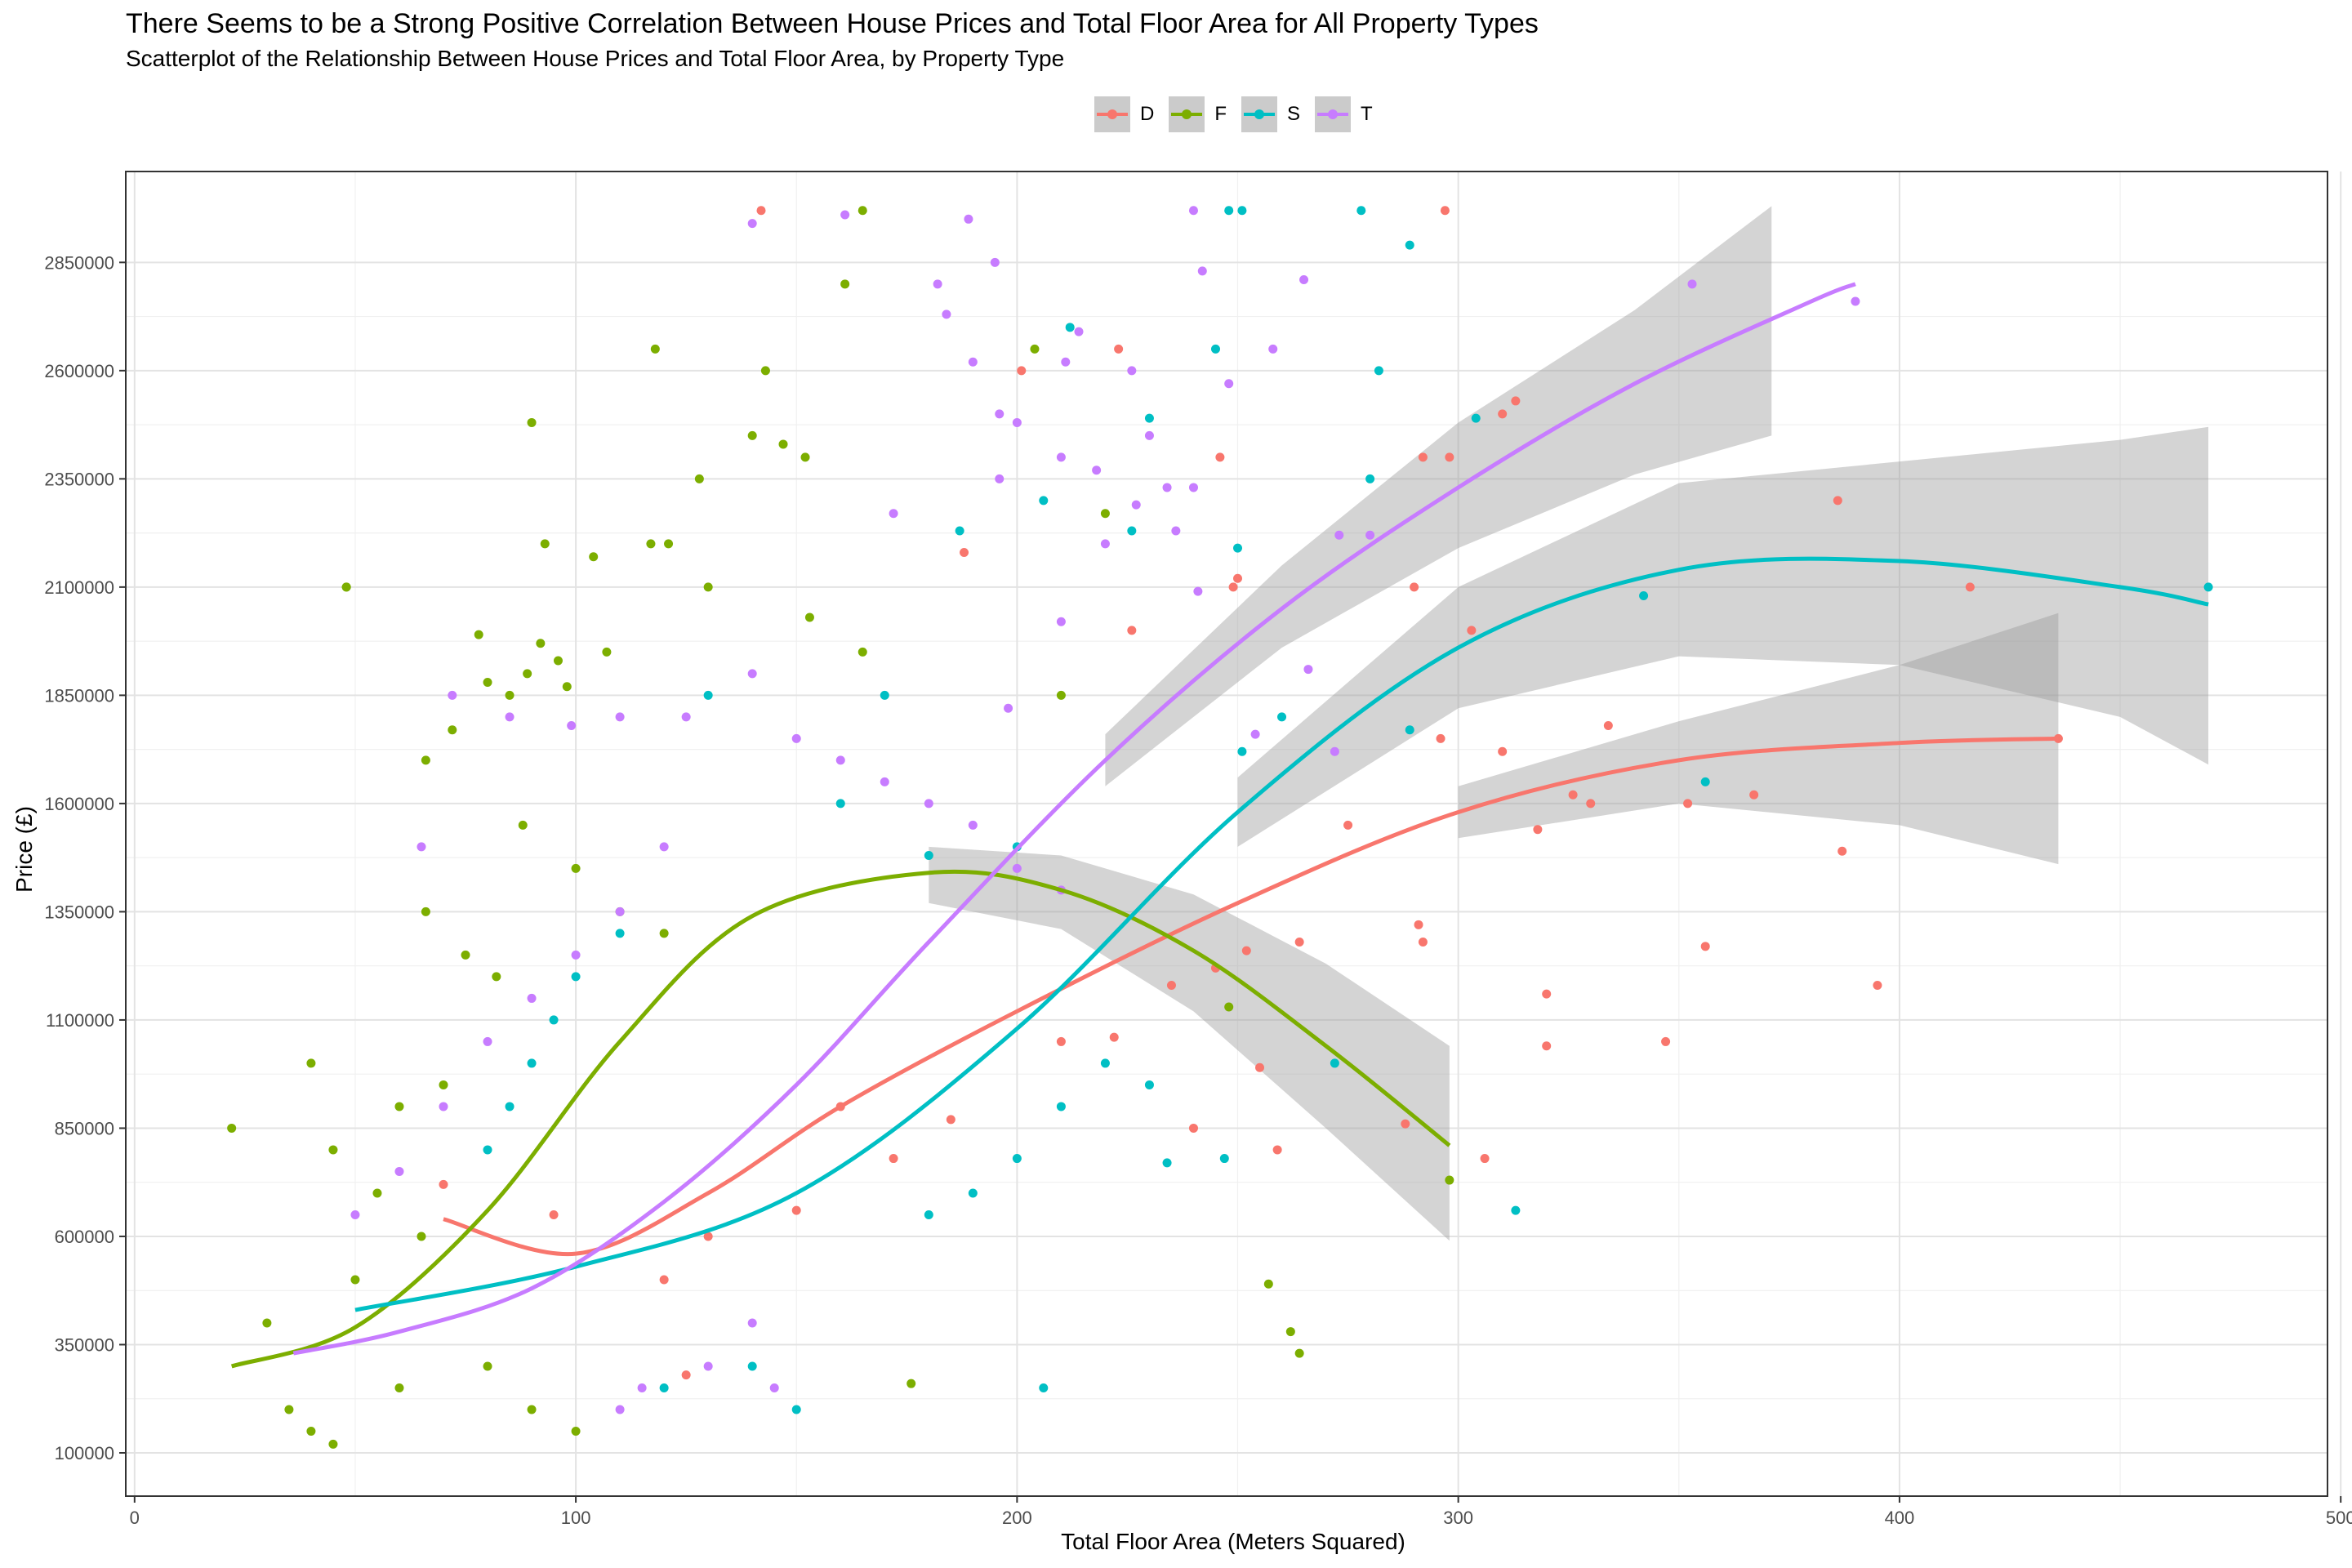  I want to click on legend-key-d, so click(1112, 114).